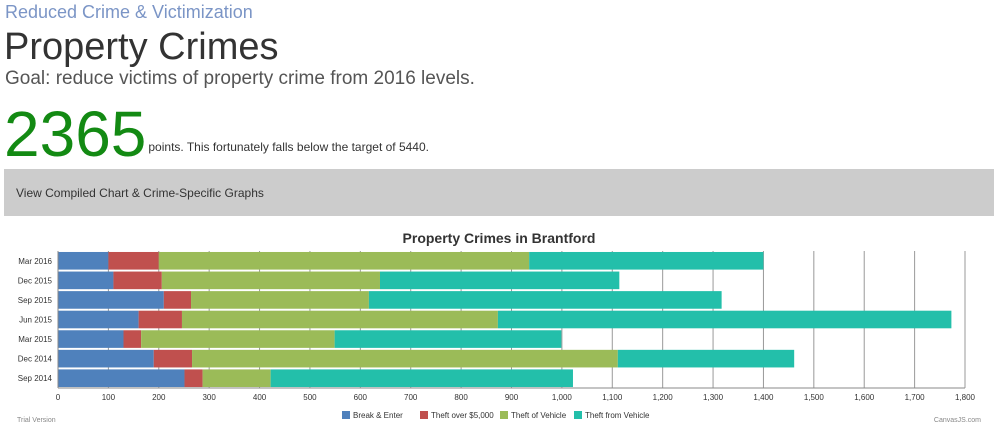  What do you see at coordinates (36, 420) in the screenshot?
I see `trial-version-label: Trial Version` at bounding box center [36, 420].